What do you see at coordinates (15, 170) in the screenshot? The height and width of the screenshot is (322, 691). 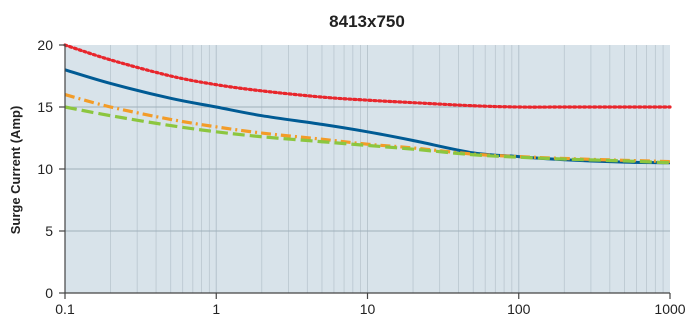 I see `y-axis-label: Surge Current (Amp)` at bounding box center [15, 170].